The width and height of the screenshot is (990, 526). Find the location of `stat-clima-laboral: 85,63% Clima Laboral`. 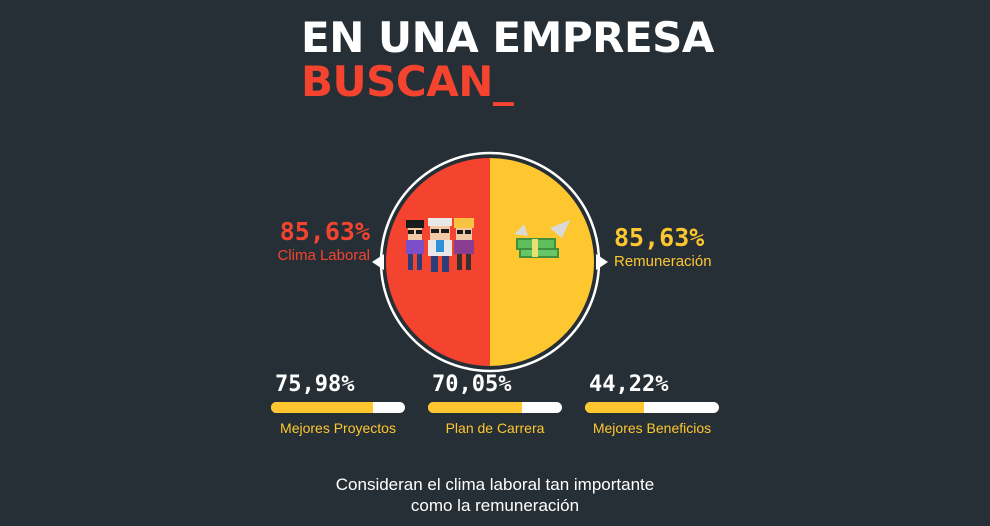

stat-clima-laboral: 85,63% Clima Laboral is located at coordinates (316, 242).